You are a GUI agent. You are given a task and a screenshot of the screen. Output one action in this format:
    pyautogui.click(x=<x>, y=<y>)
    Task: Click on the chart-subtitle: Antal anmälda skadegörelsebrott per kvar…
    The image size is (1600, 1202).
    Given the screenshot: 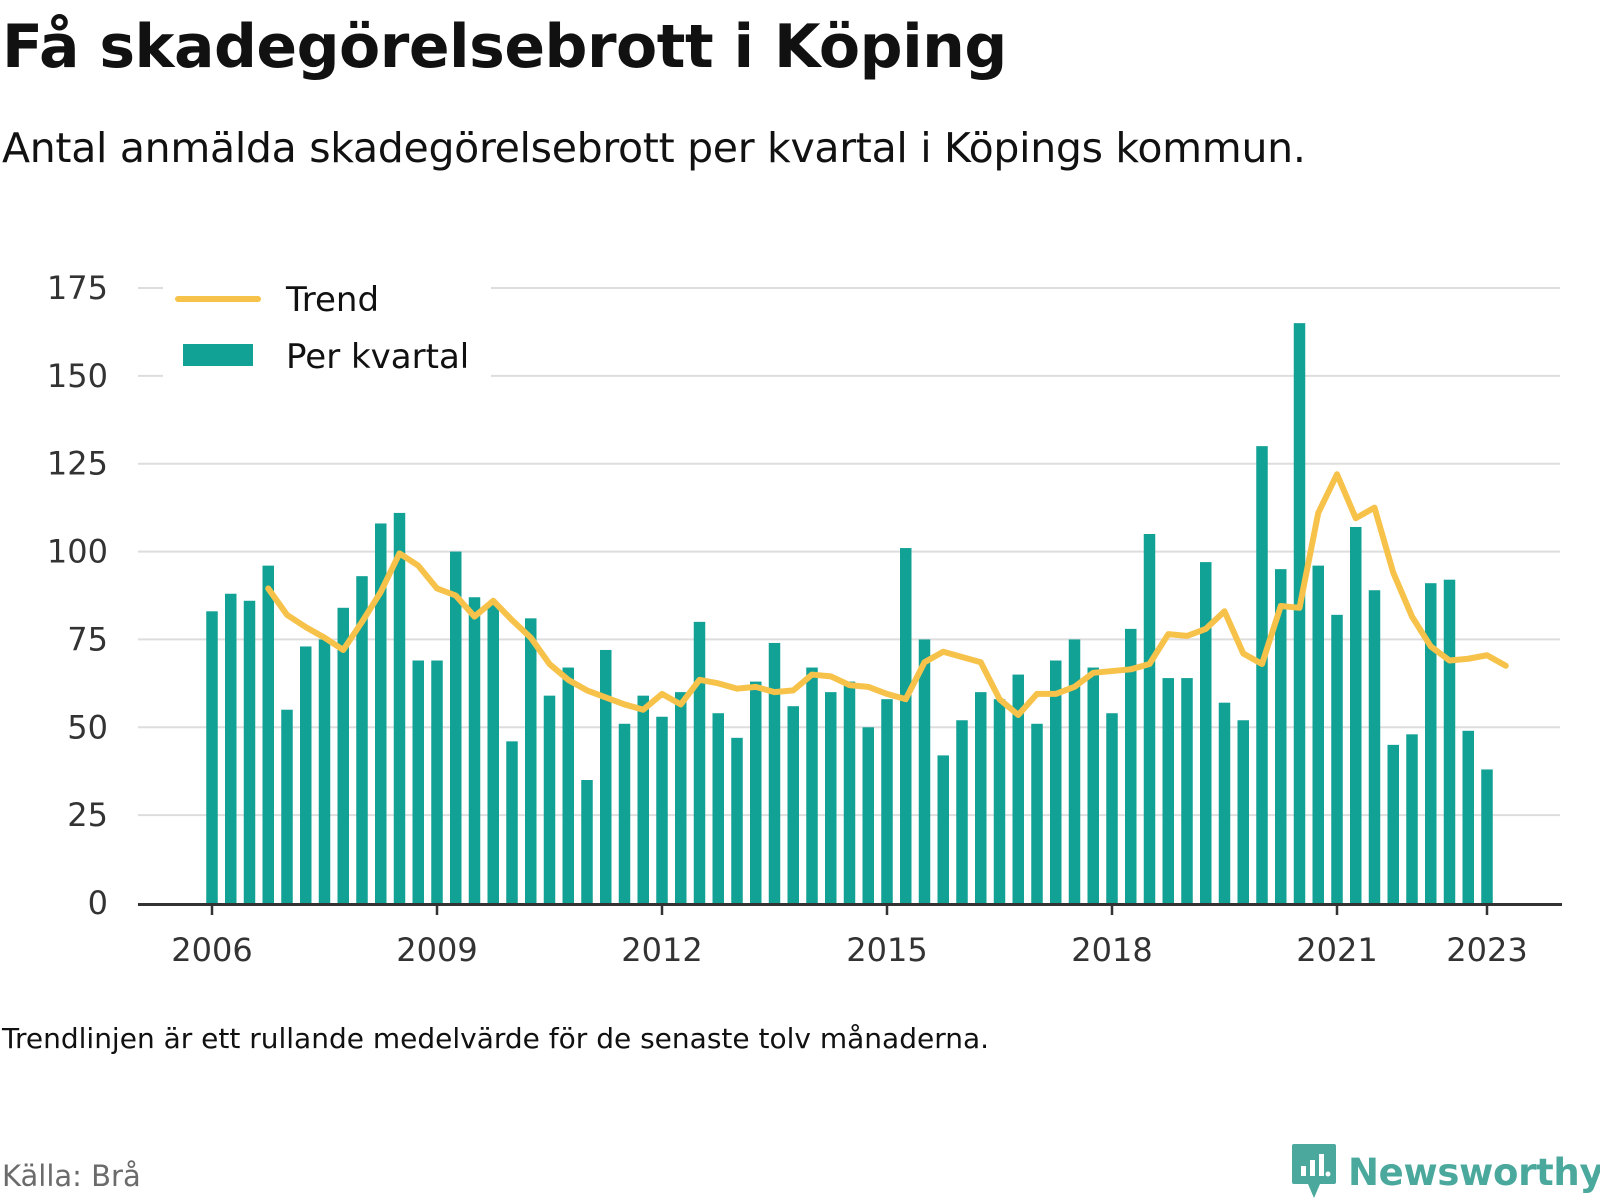 What is the action you would take?
    pyautogui.click(x=654, y=148)
    